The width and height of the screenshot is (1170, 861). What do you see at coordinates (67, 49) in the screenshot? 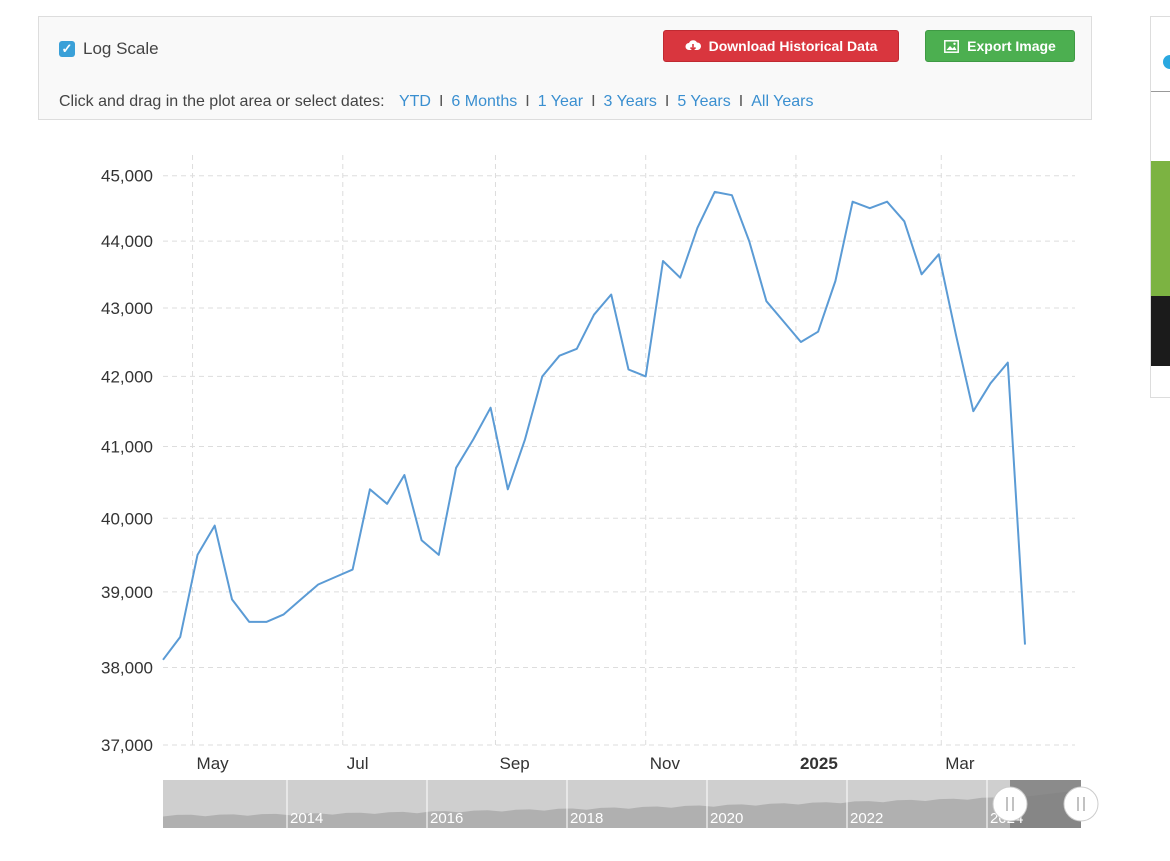
I see `log-scale-checkbox: ✓` at bounding box center [67, 49].